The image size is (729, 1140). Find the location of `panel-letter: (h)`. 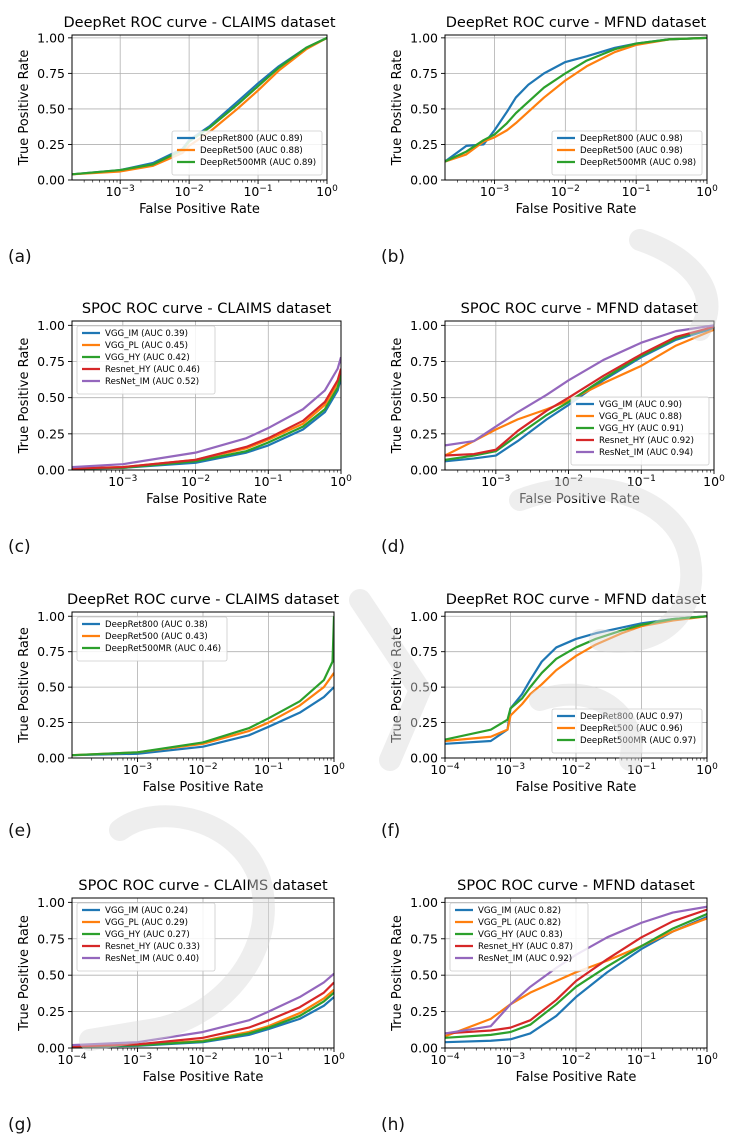

panel-letter: (h) is located at coordinates (393, 1125).